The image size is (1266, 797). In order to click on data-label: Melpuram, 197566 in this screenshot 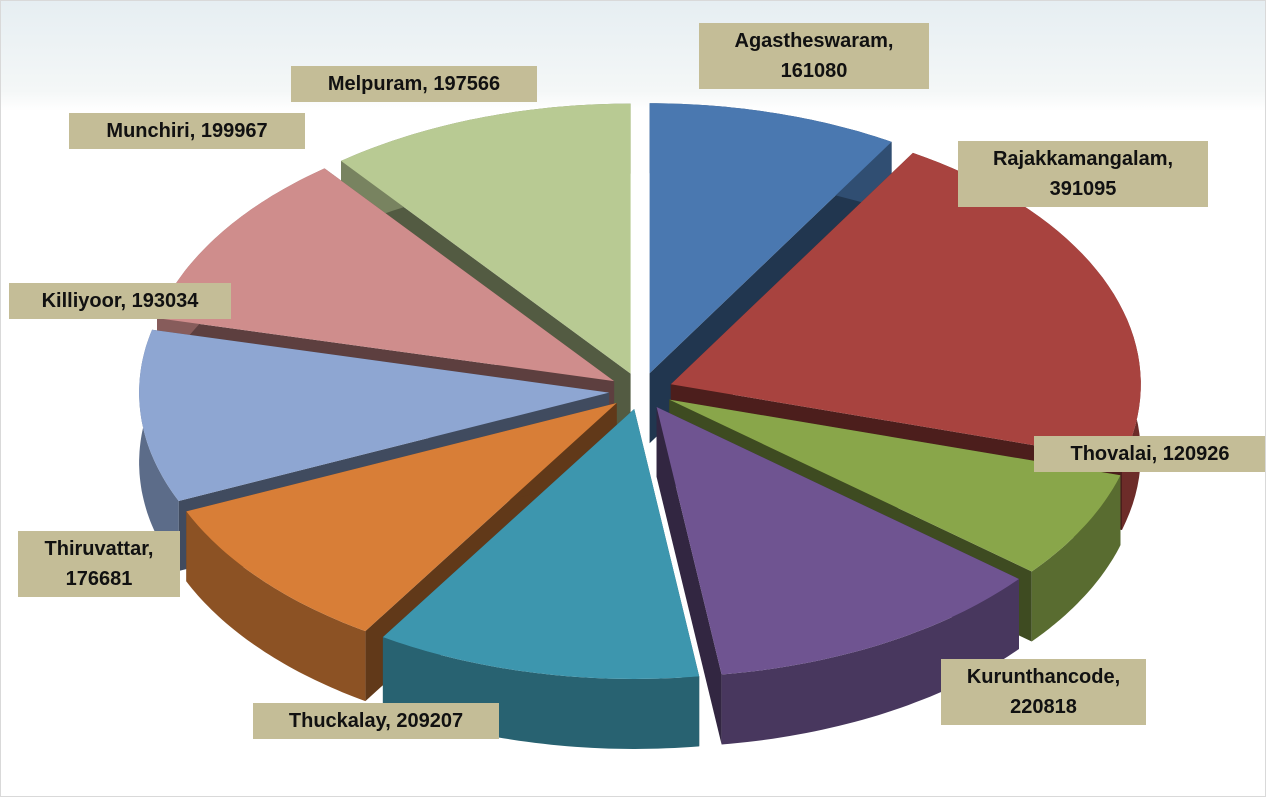, I will do `click(414, 84)`.